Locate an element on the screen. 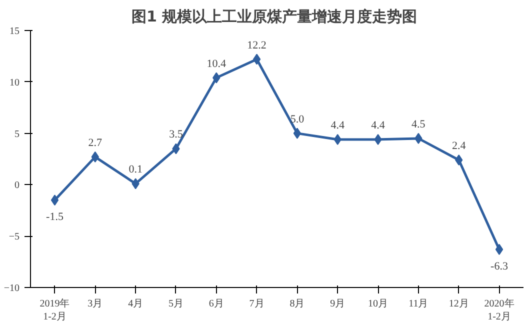 The height and width of the screenshot is (325, 528). y-tick-label: 5 is located at coordinates (17, 134).